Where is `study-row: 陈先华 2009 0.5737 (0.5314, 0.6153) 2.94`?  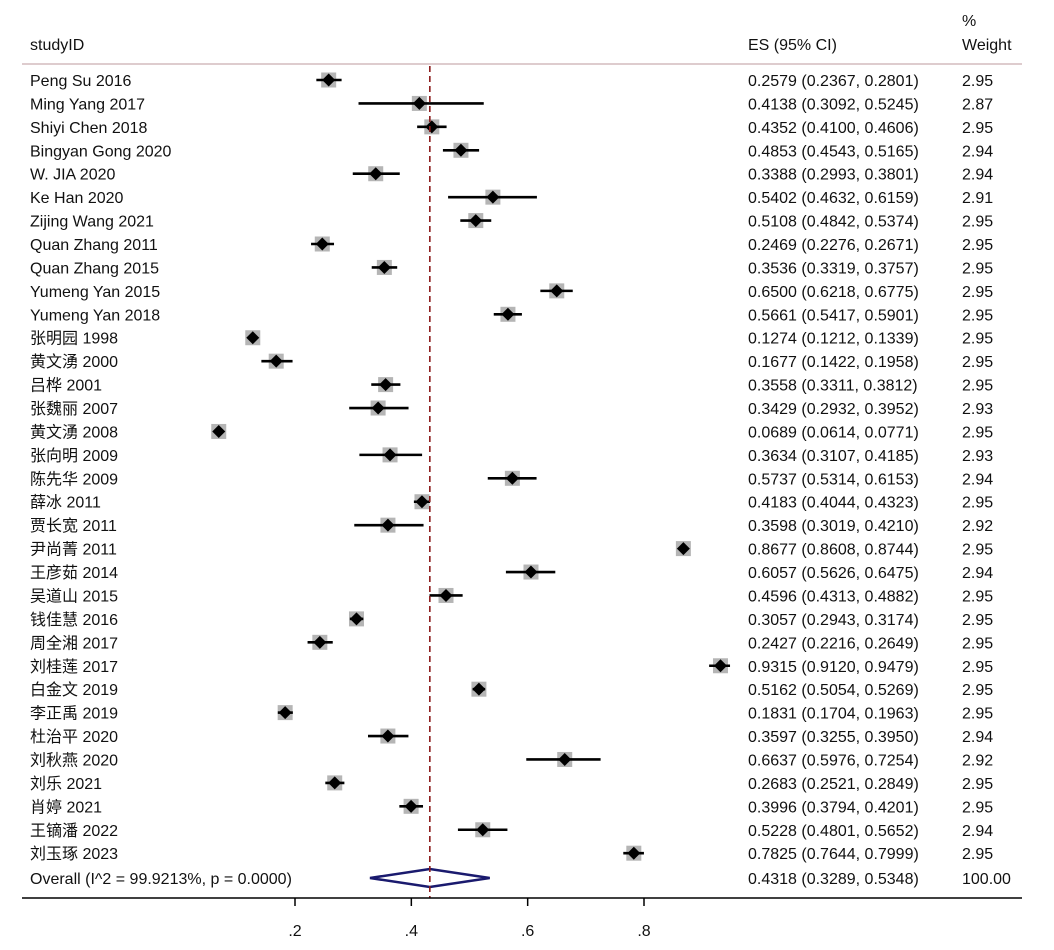 study-row: 陈先华 2009 0.5737 (0.5314, 0.6153) 2.94 is located at coordinates (511, 479).